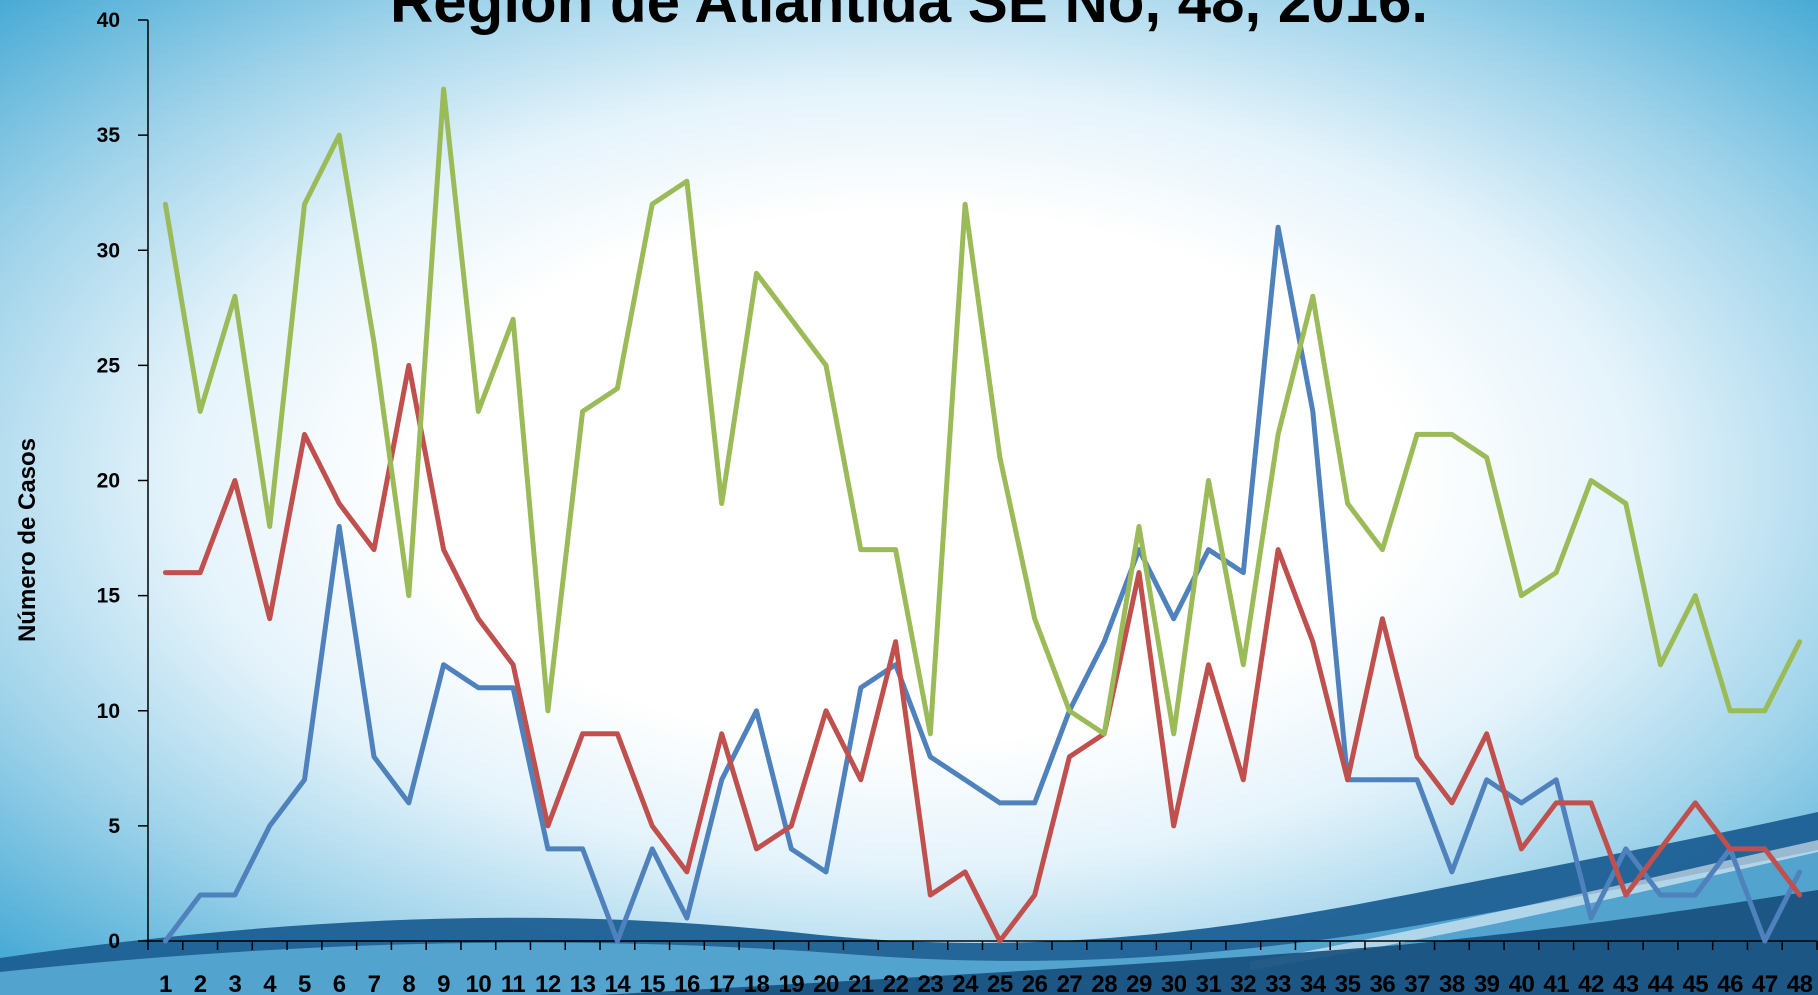 The image size is (1818, 995). Describe the element at coordinates (114, 941) in the screenshot. I see `y-tick-label: 0` at that location.